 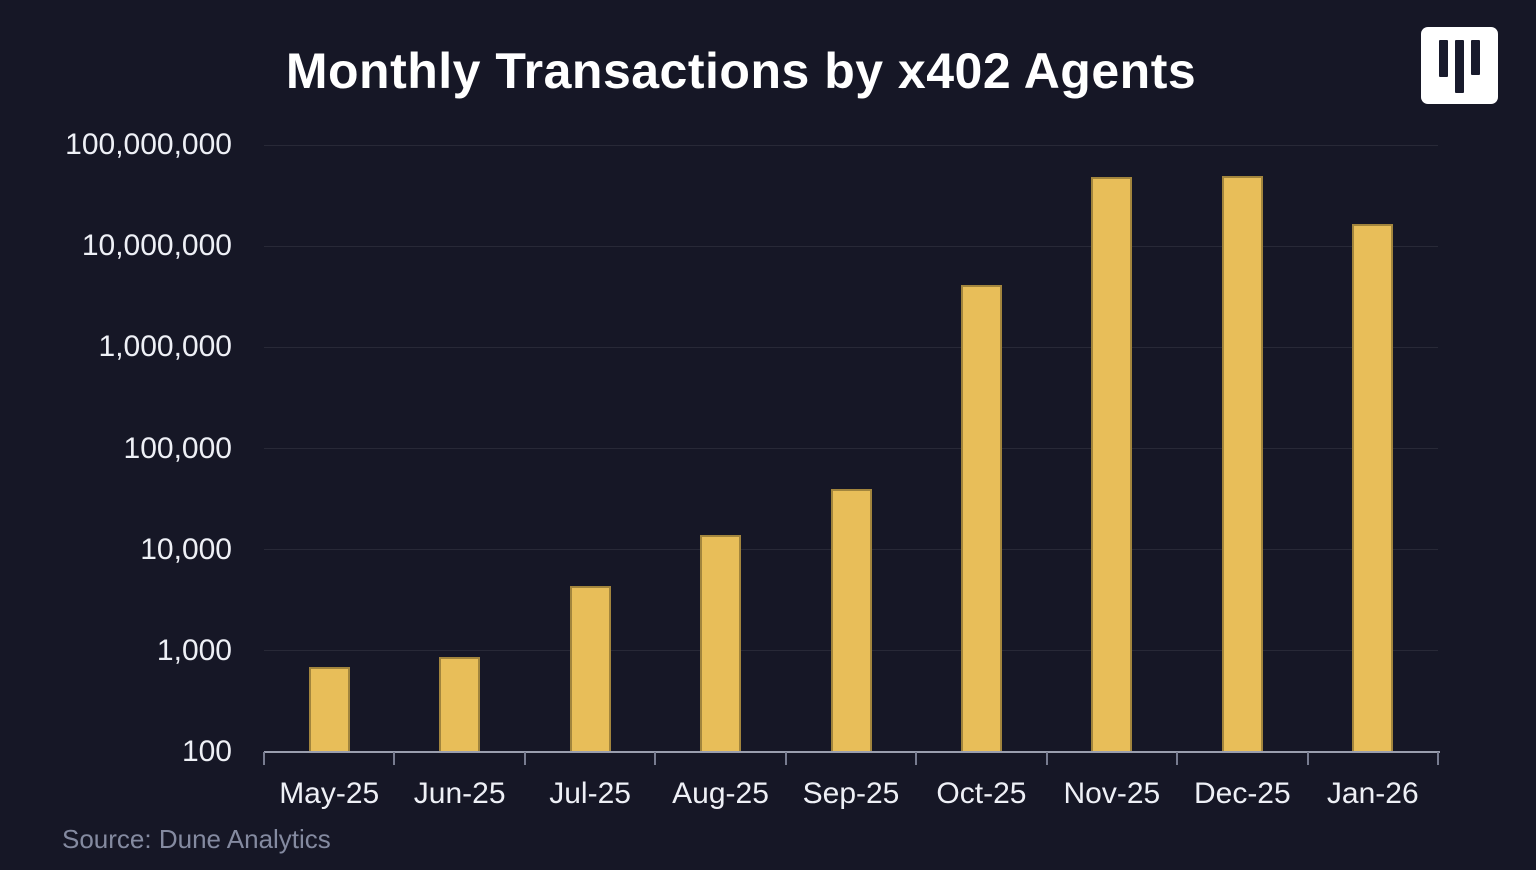 I want to click on x-axis-tick-label: Oct-25, so click(x=981, y=793).